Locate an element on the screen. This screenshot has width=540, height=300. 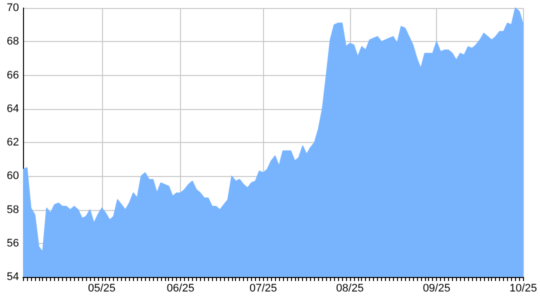
y-tick-label: 62 is located at coordinates (12, 142).